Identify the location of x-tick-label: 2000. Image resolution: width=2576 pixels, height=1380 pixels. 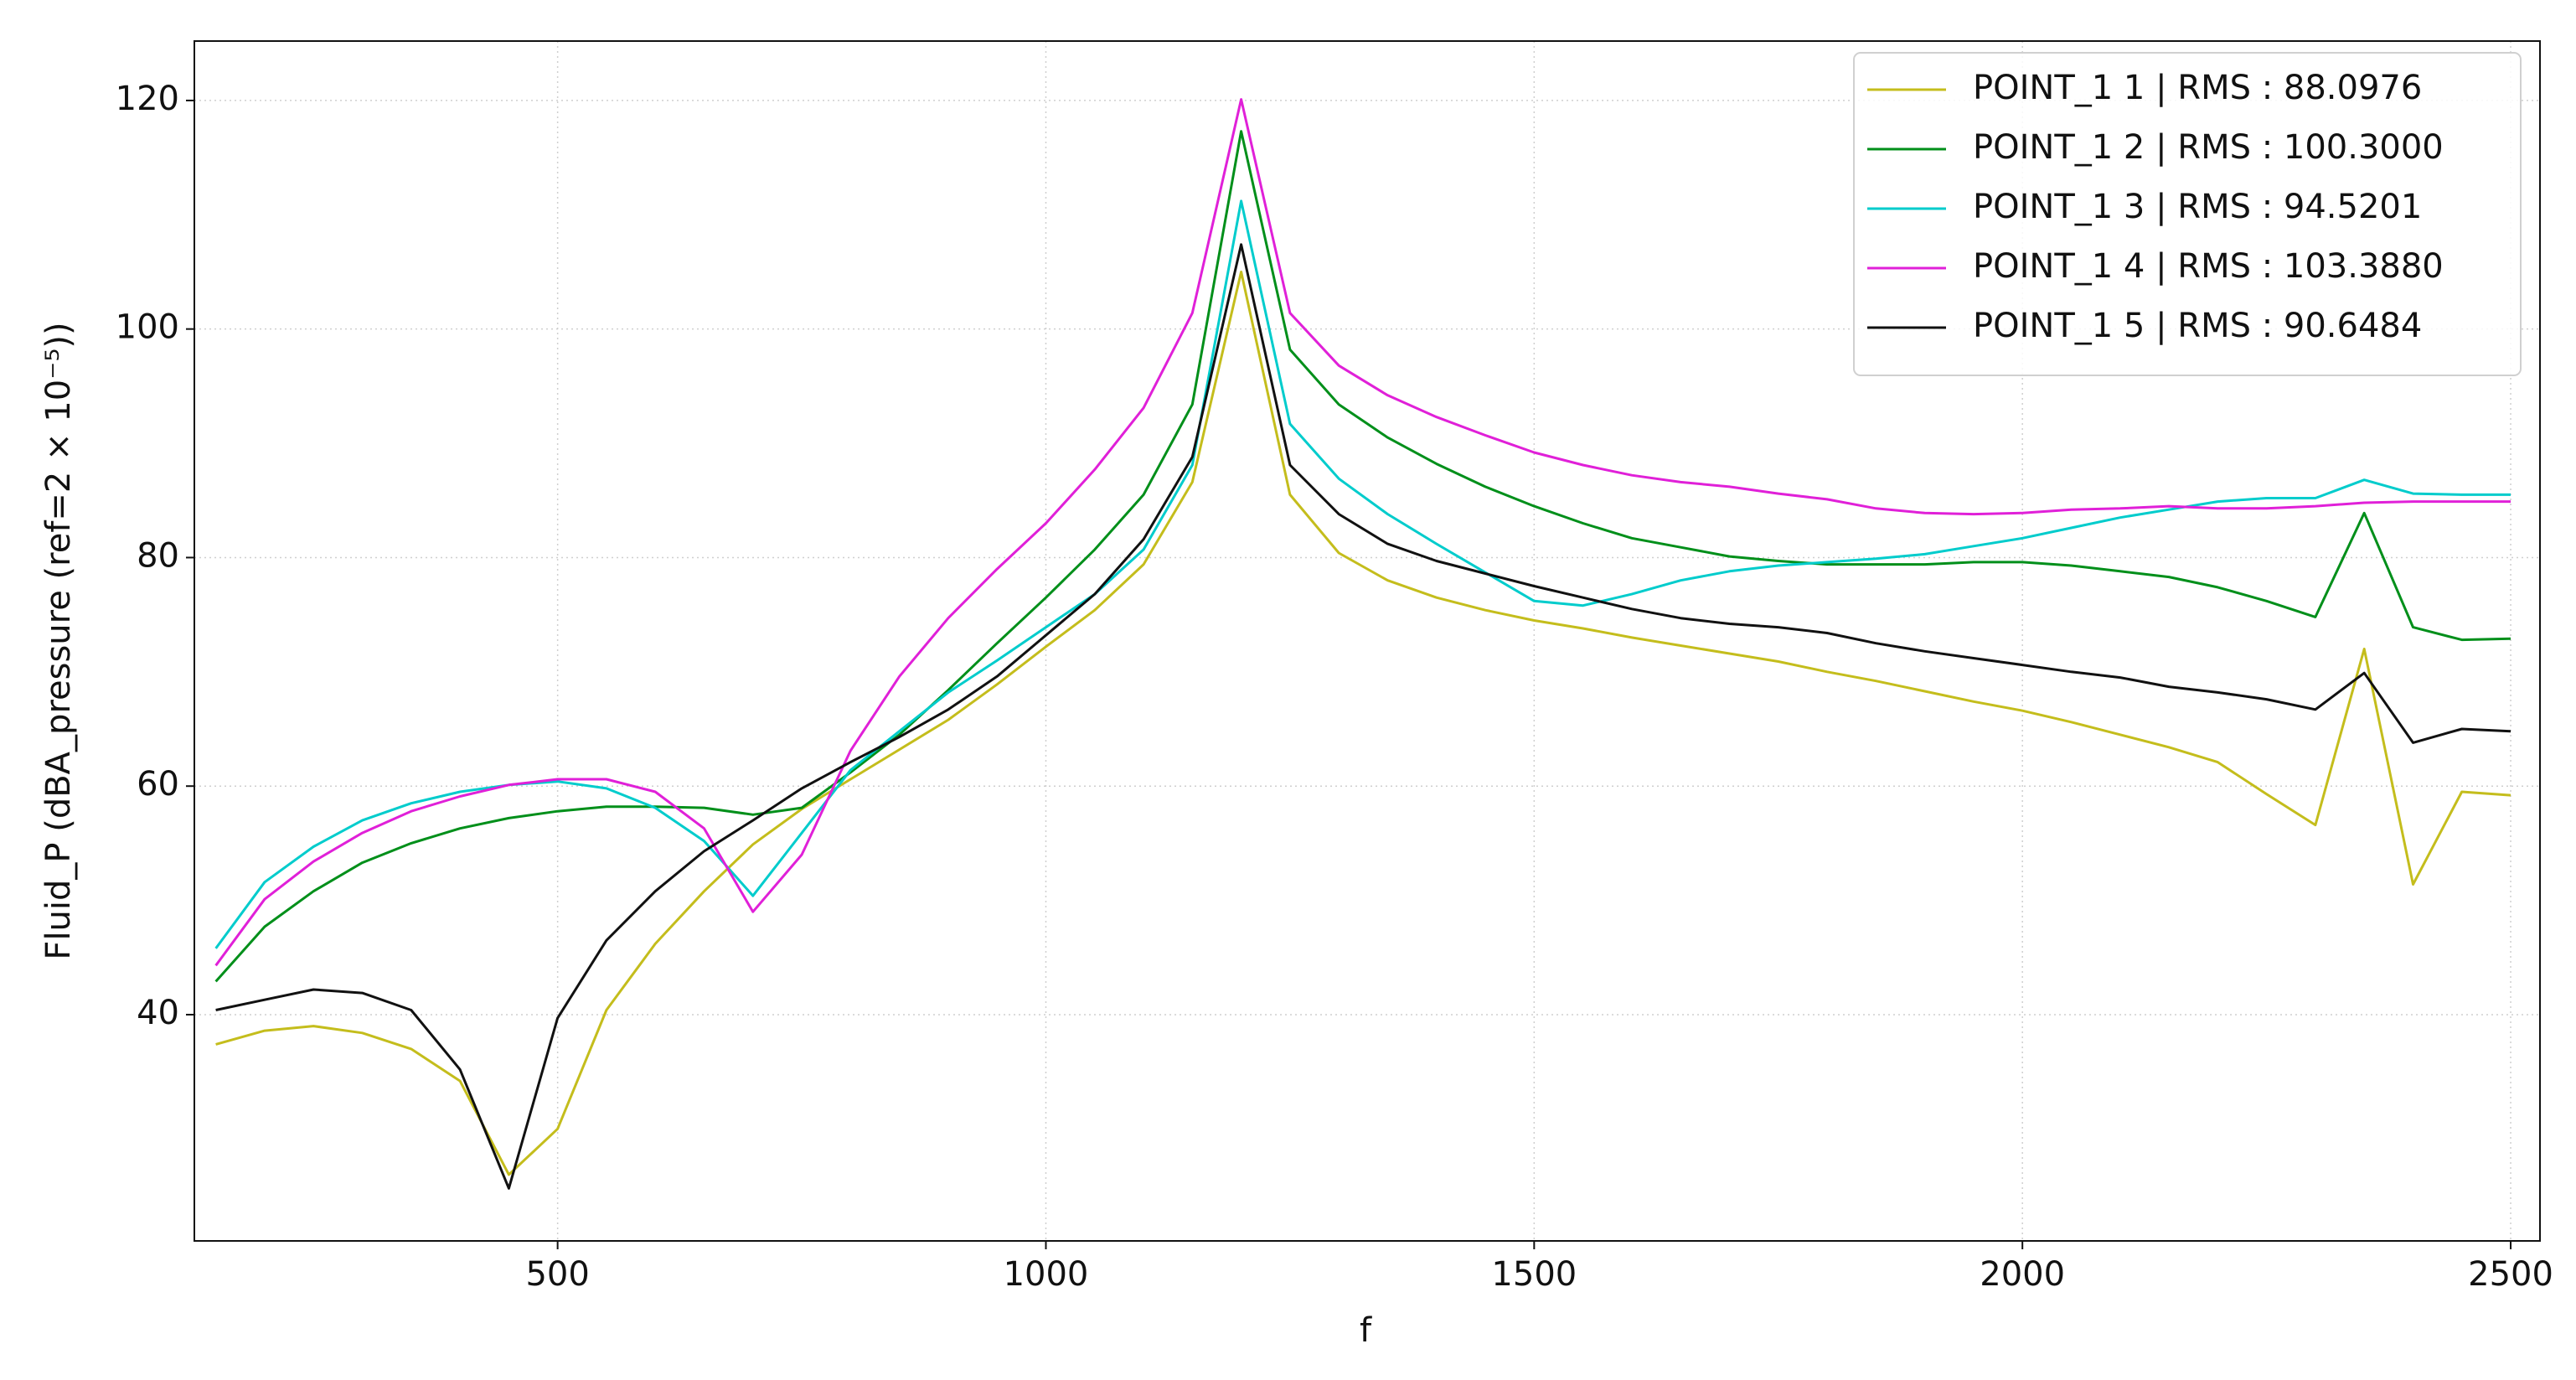
(2022, 1274).